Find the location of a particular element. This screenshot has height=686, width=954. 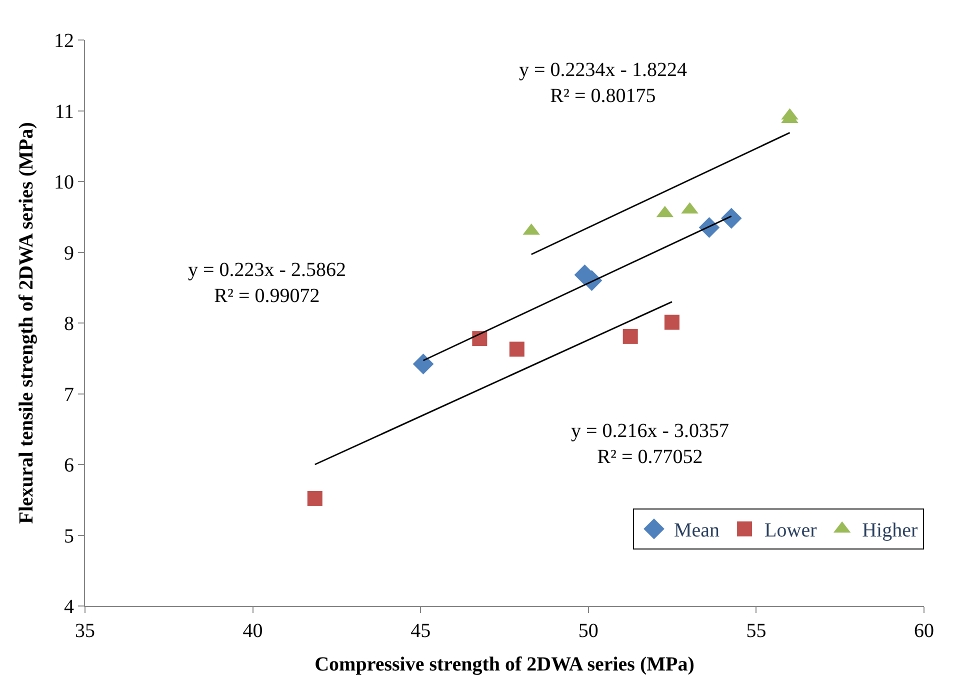

y-tick-label: 11 is located at coordinates (64, 111).